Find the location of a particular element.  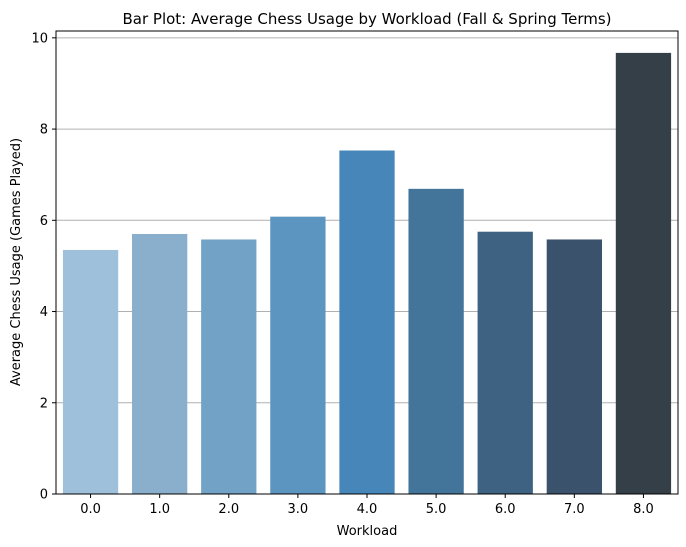

bar-6.0 is located at coordinates (505, 363).